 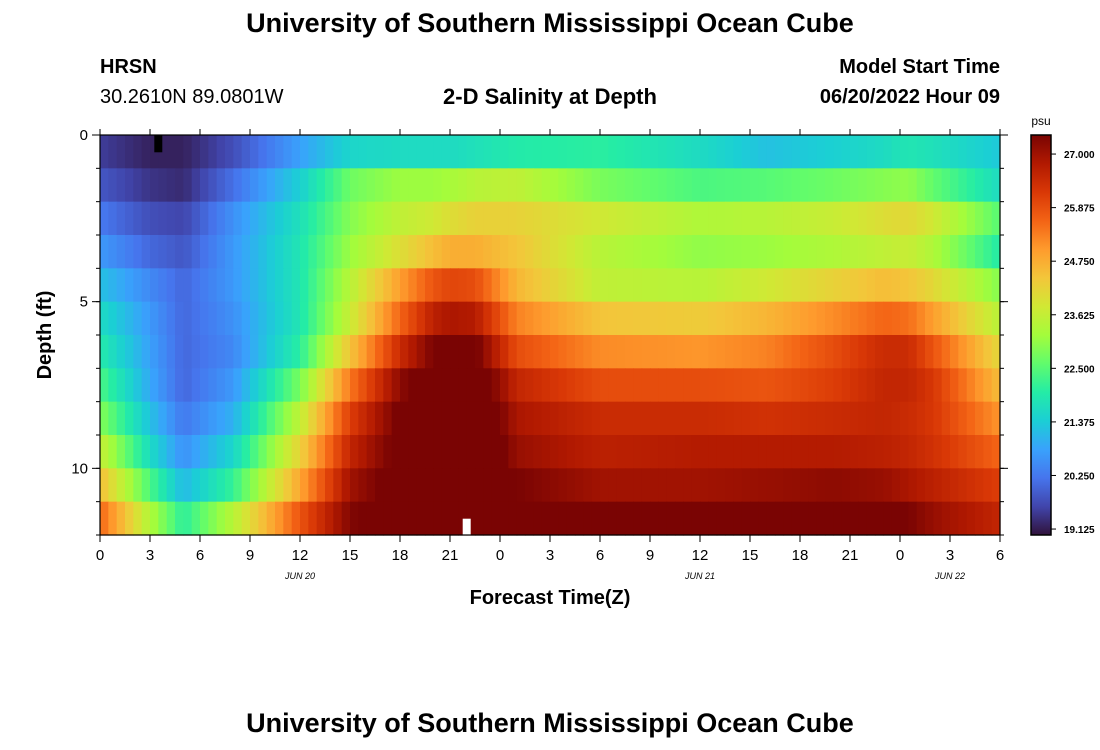 What do you see at coordinates (150, 555) in the screenshot?
I see `x-tick-label: 3` at bounding box center [150, 555].